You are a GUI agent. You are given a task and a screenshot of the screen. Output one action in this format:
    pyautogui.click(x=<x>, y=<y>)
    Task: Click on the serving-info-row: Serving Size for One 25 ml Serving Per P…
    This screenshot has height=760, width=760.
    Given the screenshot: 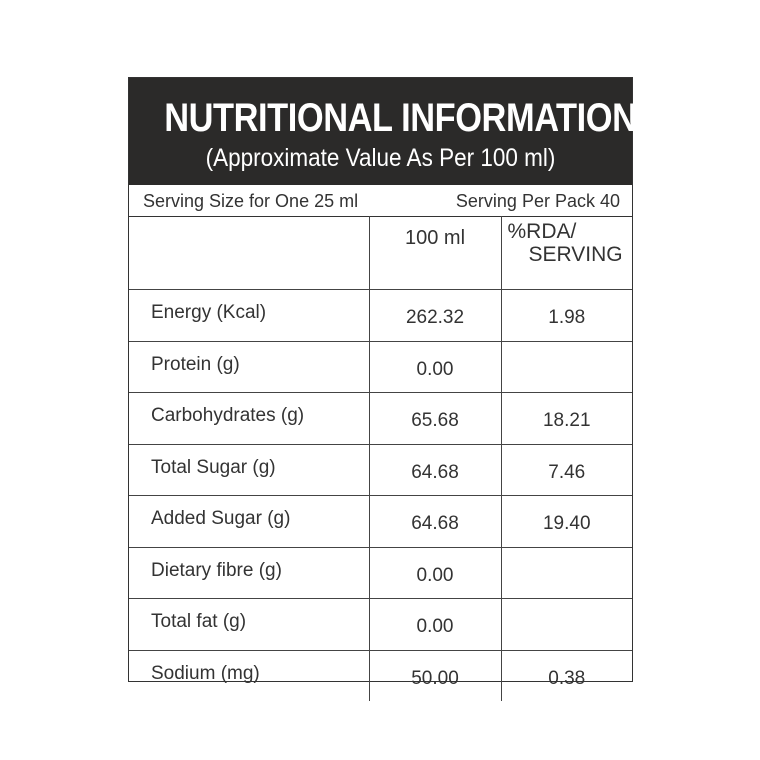 What is the action you would take?
    pyautogui.click(x=380, y=201)
    